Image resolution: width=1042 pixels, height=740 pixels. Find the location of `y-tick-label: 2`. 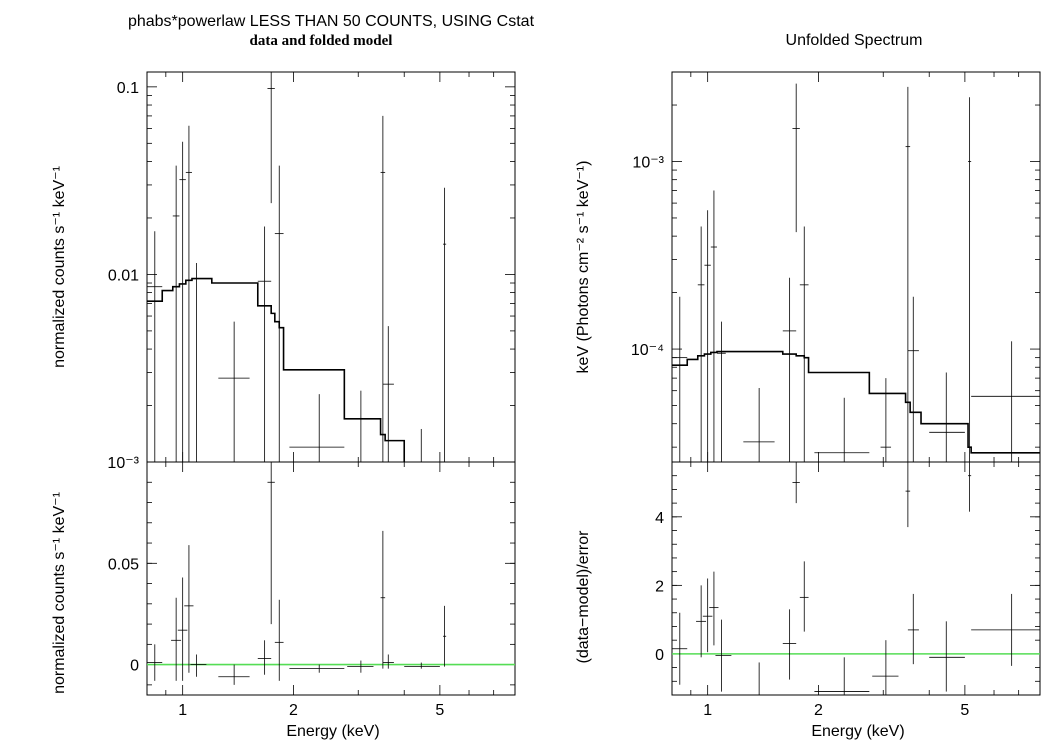

y-tick-label: 2 is located at coordinates (659, 586).